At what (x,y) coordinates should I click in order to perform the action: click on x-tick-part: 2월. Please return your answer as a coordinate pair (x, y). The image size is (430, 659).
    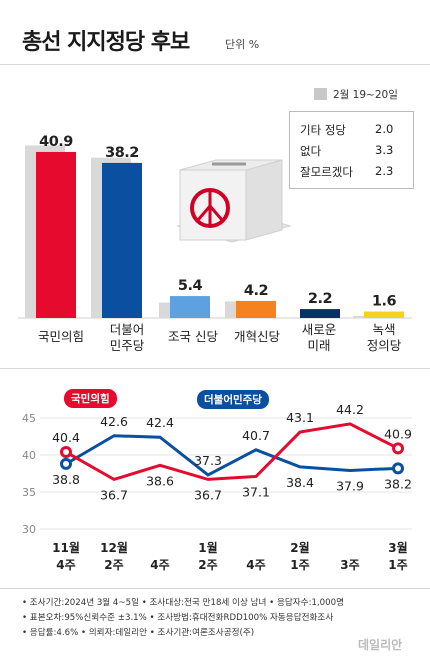
    Looking at the image, I should click on (299, 547).